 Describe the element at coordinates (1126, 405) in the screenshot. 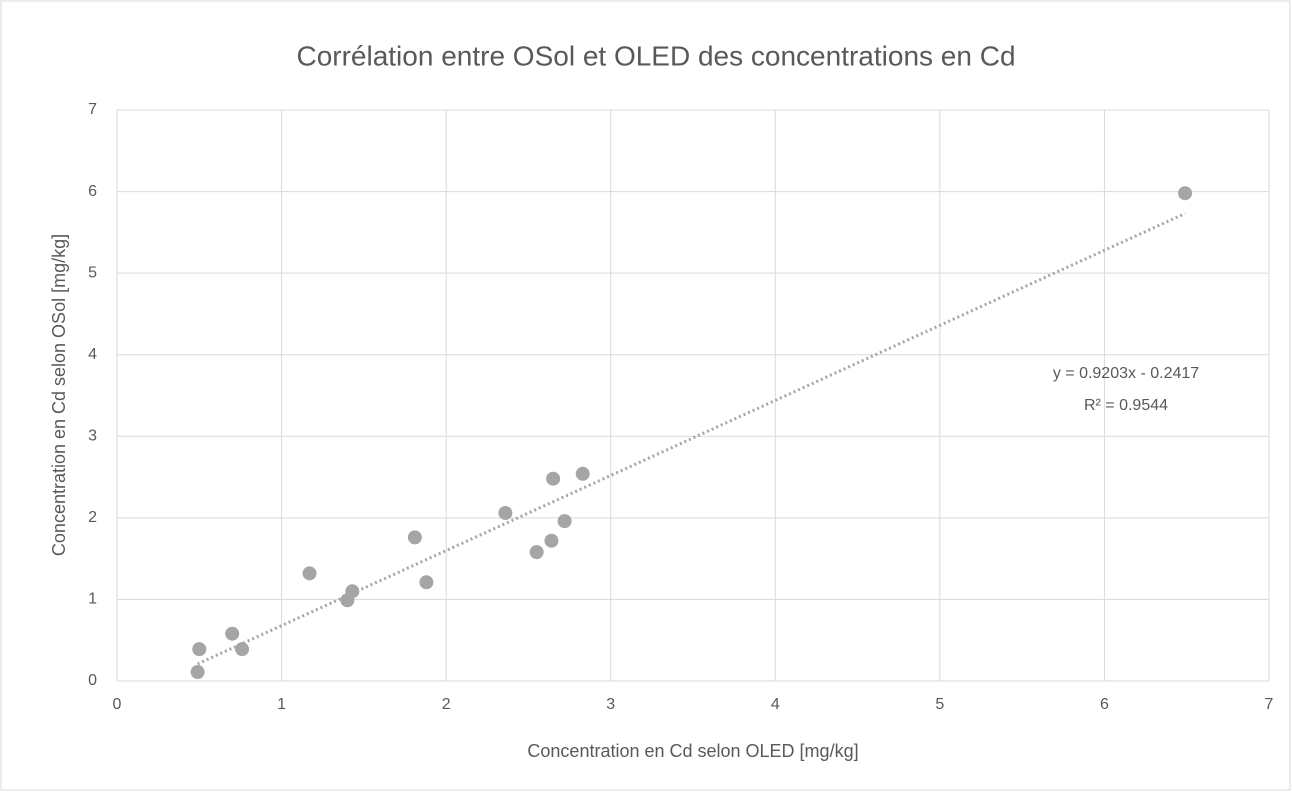

I see `trendline-r2: R² = 0.9544` at that location.